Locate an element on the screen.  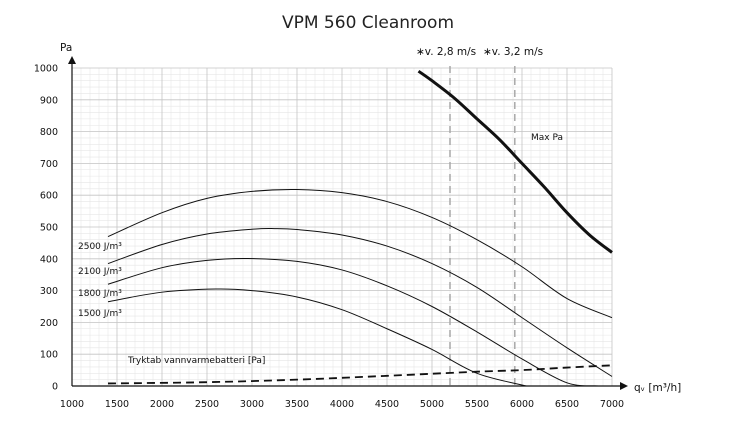
curve-label: 2100 J/m³ is located at coordinates (100, 272).